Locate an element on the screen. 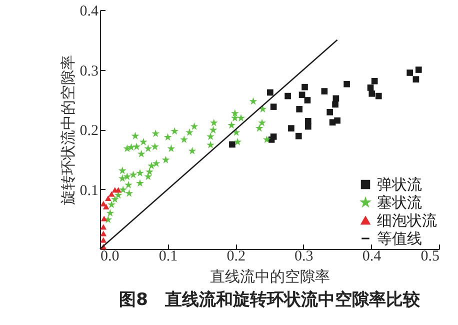 The width and height of the screenshot is (458, 325). y-tick-label: 0.4 is located at coordinates (89, 12).